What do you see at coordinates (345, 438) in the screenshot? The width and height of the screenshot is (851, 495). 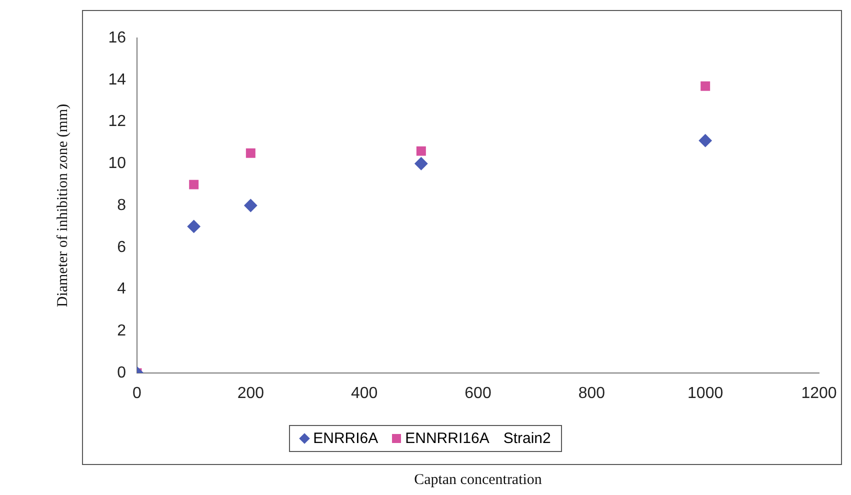 I see `legend-label: ENRRI6A` at bounding box center [345, 438].